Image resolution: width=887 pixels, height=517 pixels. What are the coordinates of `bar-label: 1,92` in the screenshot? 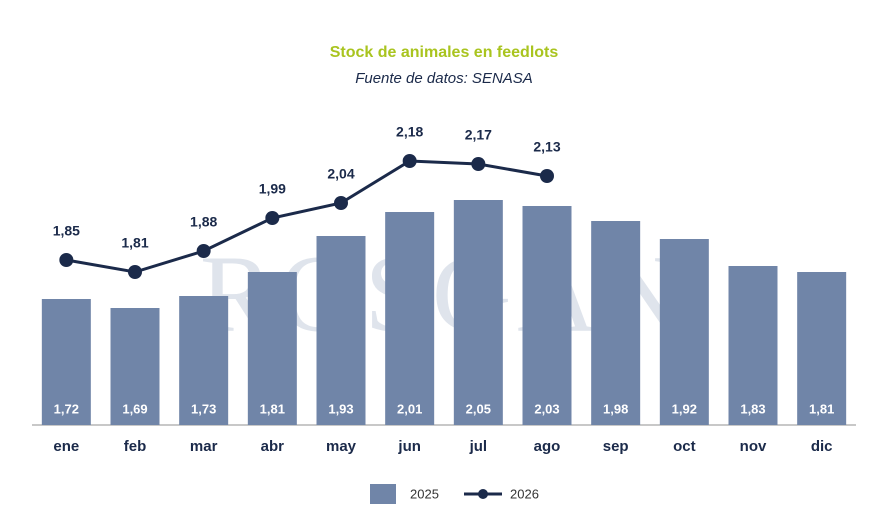 It's located at (684, 408).